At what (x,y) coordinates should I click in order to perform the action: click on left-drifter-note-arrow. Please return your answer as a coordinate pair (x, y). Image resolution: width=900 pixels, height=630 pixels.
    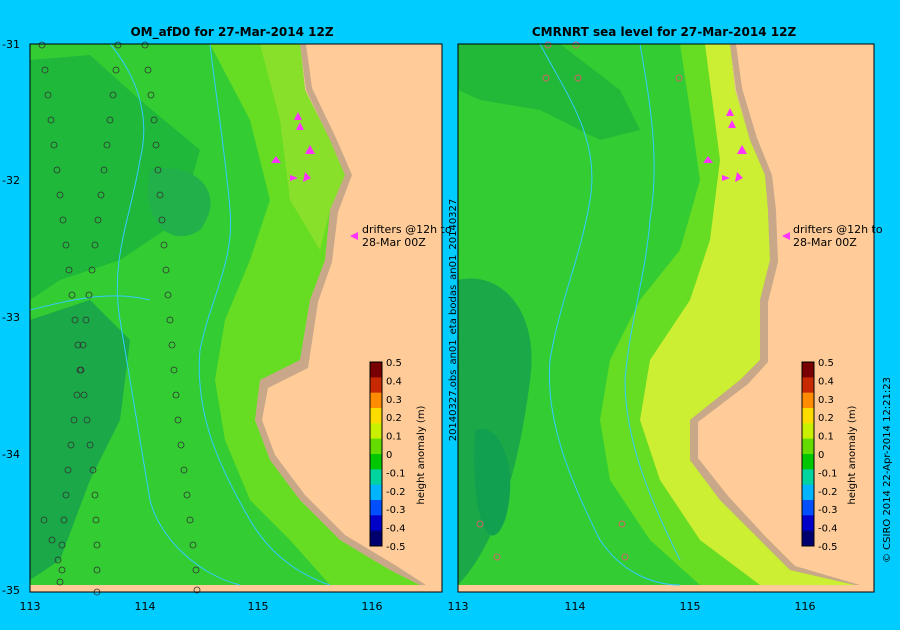
    Looking at the image, I should click on (354, 236).